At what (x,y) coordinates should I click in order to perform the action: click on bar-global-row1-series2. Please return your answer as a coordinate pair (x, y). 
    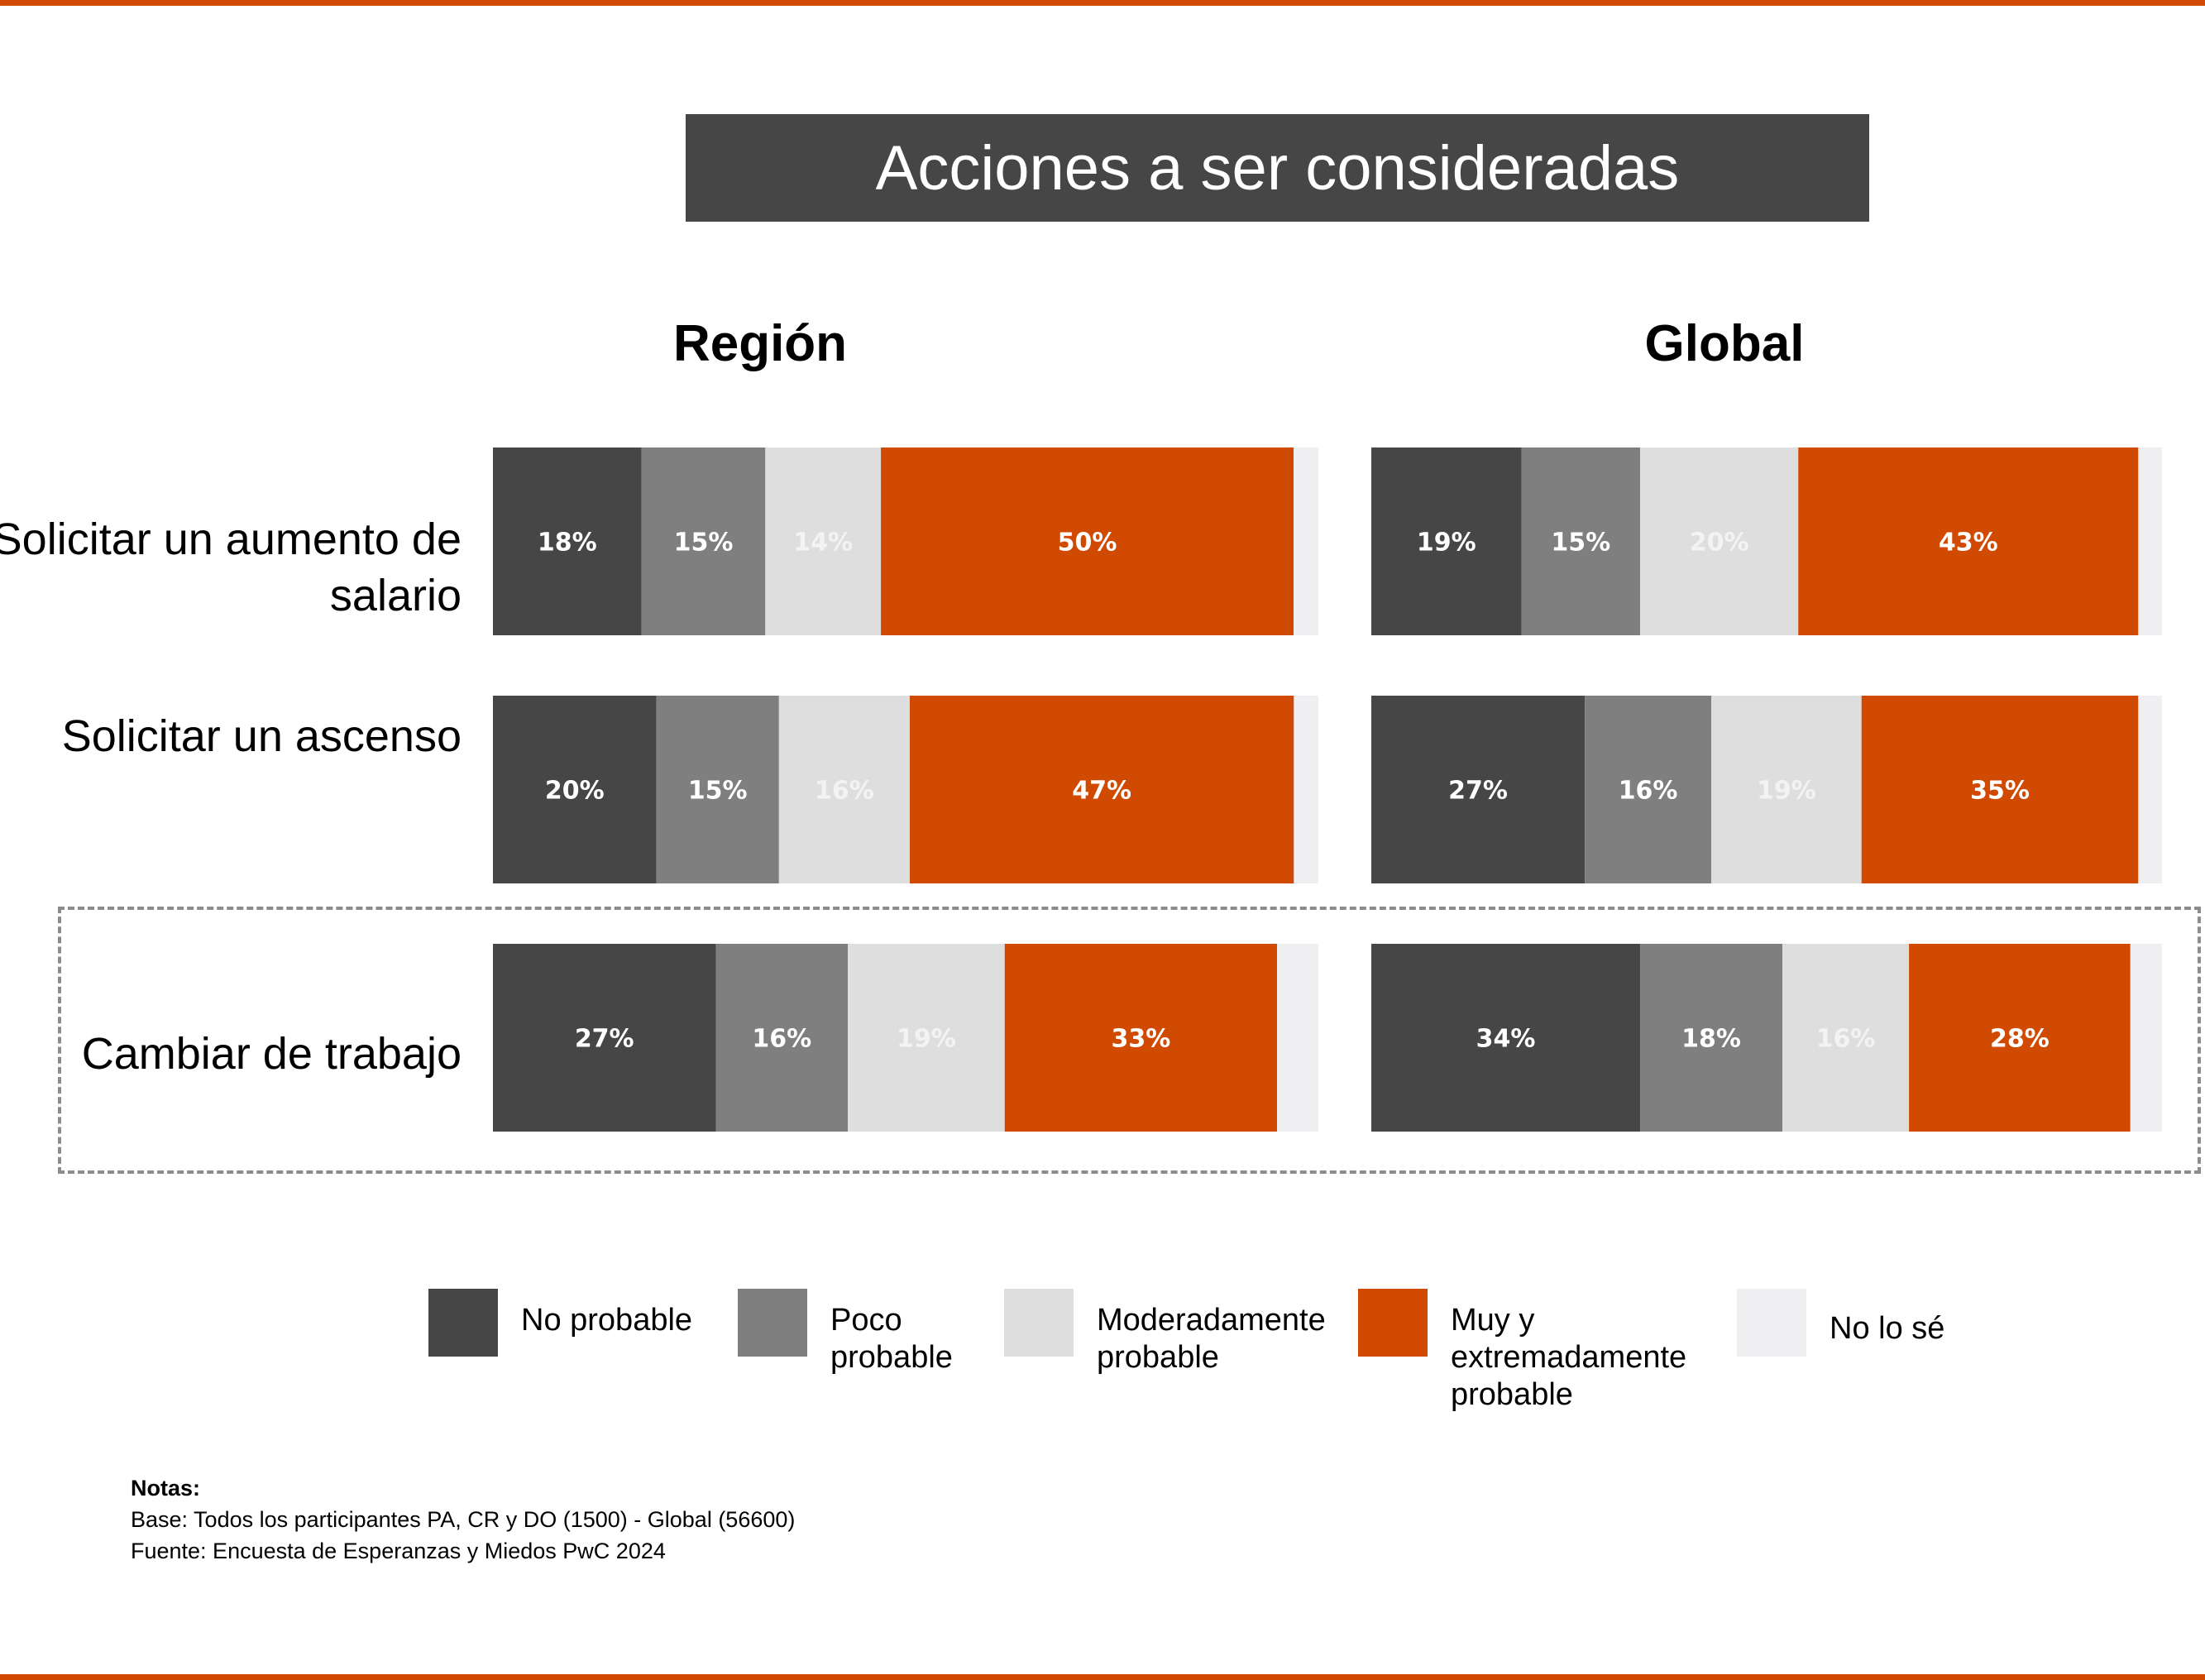
    Looking at the image, I should click on (1786, 789).